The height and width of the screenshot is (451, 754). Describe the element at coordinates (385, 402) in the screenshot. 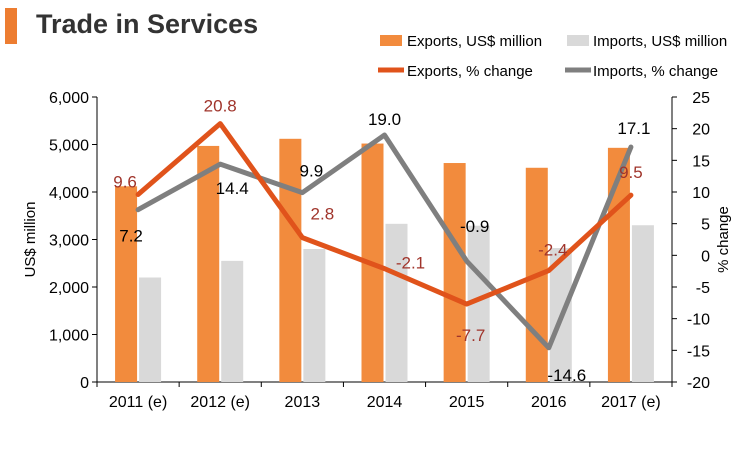

I see `x-tick-label: 2014` at that location.